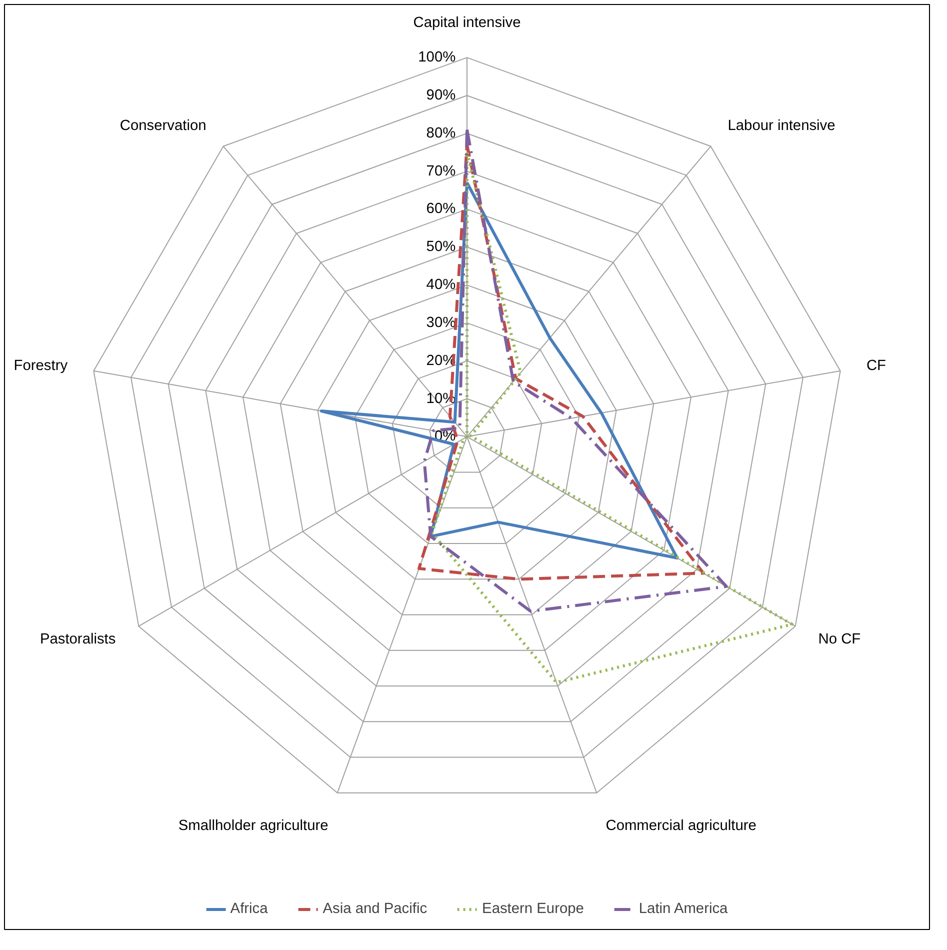  What do you see at coordinates (375, 909) in the screenshot?
I see `legend-label: Asia and Pacific` at bounding box center [375, 909].